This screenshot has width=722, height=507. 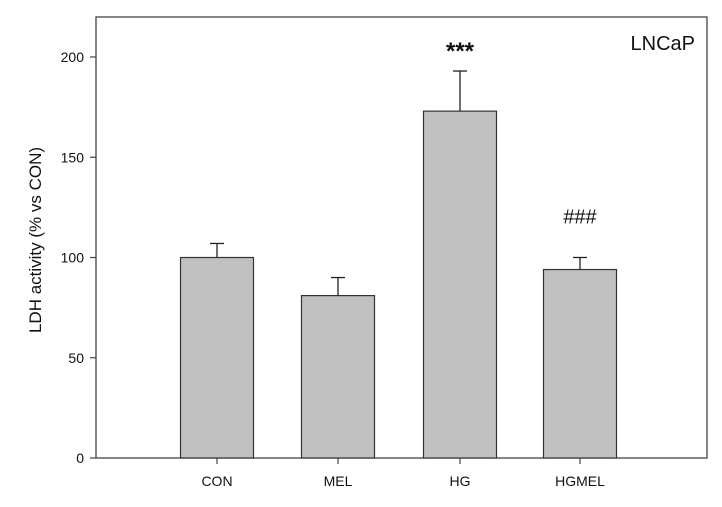 What do you see at coordinates (73, 258) in the screenshot?
I see `y-tick-label: 100` at bounding box center [73, 258].